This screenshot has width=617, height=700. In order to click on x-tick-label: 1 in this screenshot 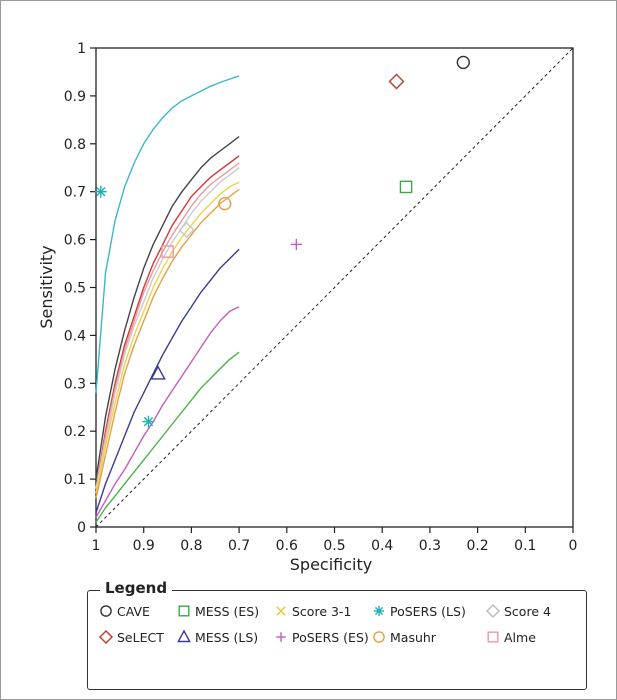, I will do `click(96, 546)`.